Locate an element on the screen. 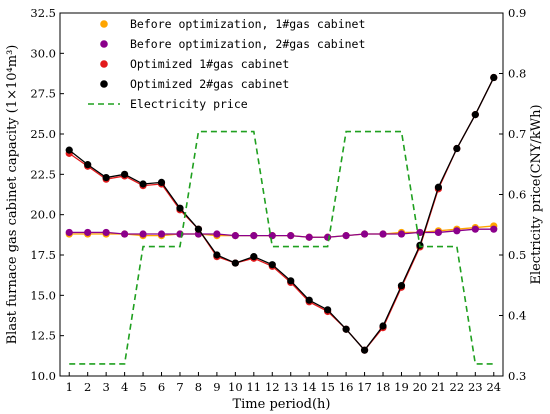  legend-label: Optimized 2#gas cabinet is located at coordinates (209, 84).